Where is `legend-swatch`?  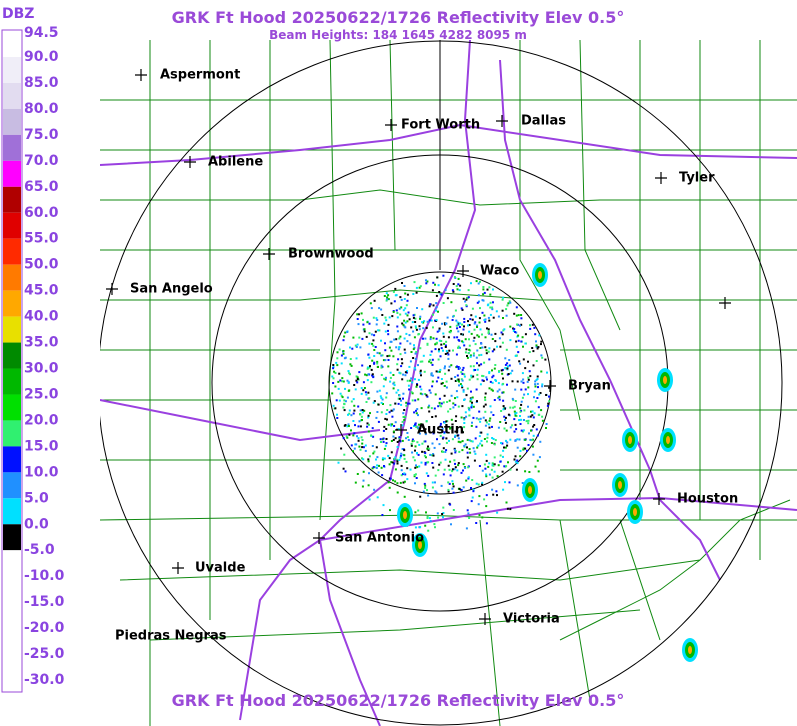
legend-swatch is located at coordinates (12, 95).